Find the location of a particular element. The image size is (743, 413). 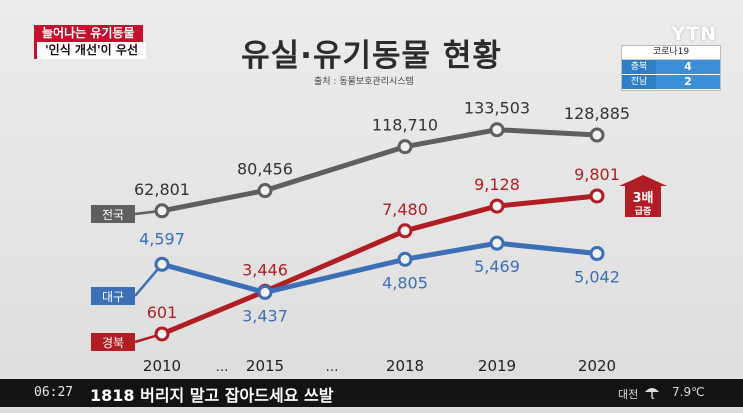

annotation-label: 3배 is located at coordinates (642, 198).